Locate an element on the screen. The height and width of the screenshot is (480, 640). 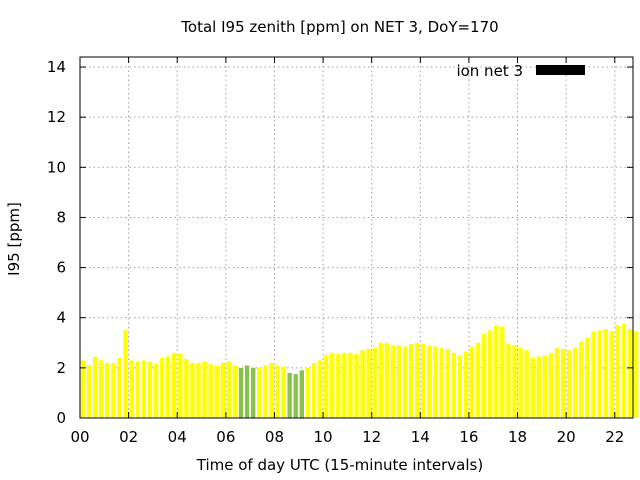
x-tick-label: 12 is located at coordinates (371, 437).